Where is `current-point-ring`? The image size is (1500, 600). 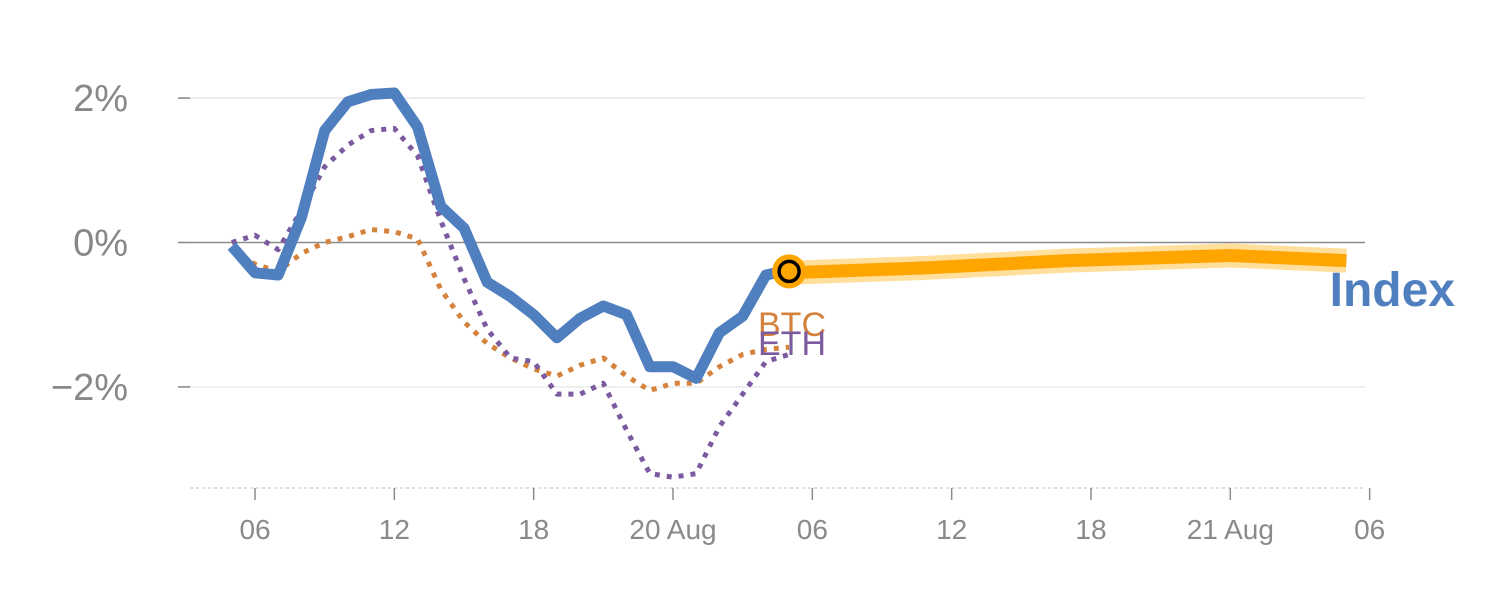
current-point-ring is located at coordinates (789, 271).